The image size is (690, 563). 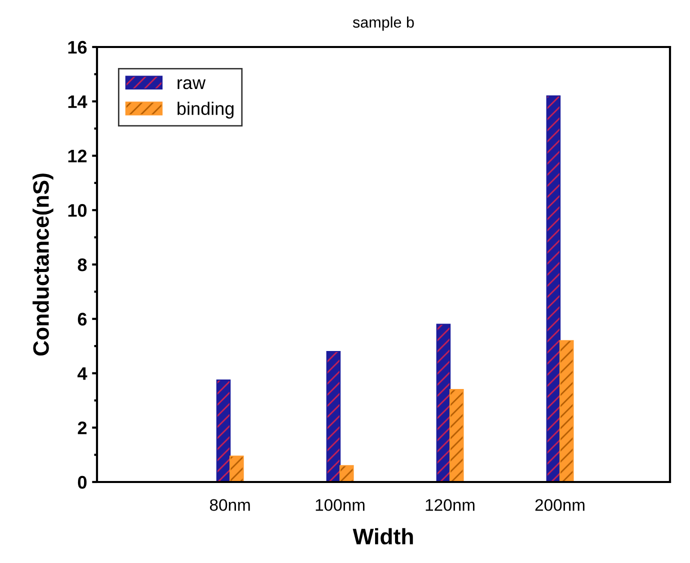 What do you see at coordinates (77, 47) in the screenshot?
I see `y-tick-label: 16` at bounding box center [77, 47].